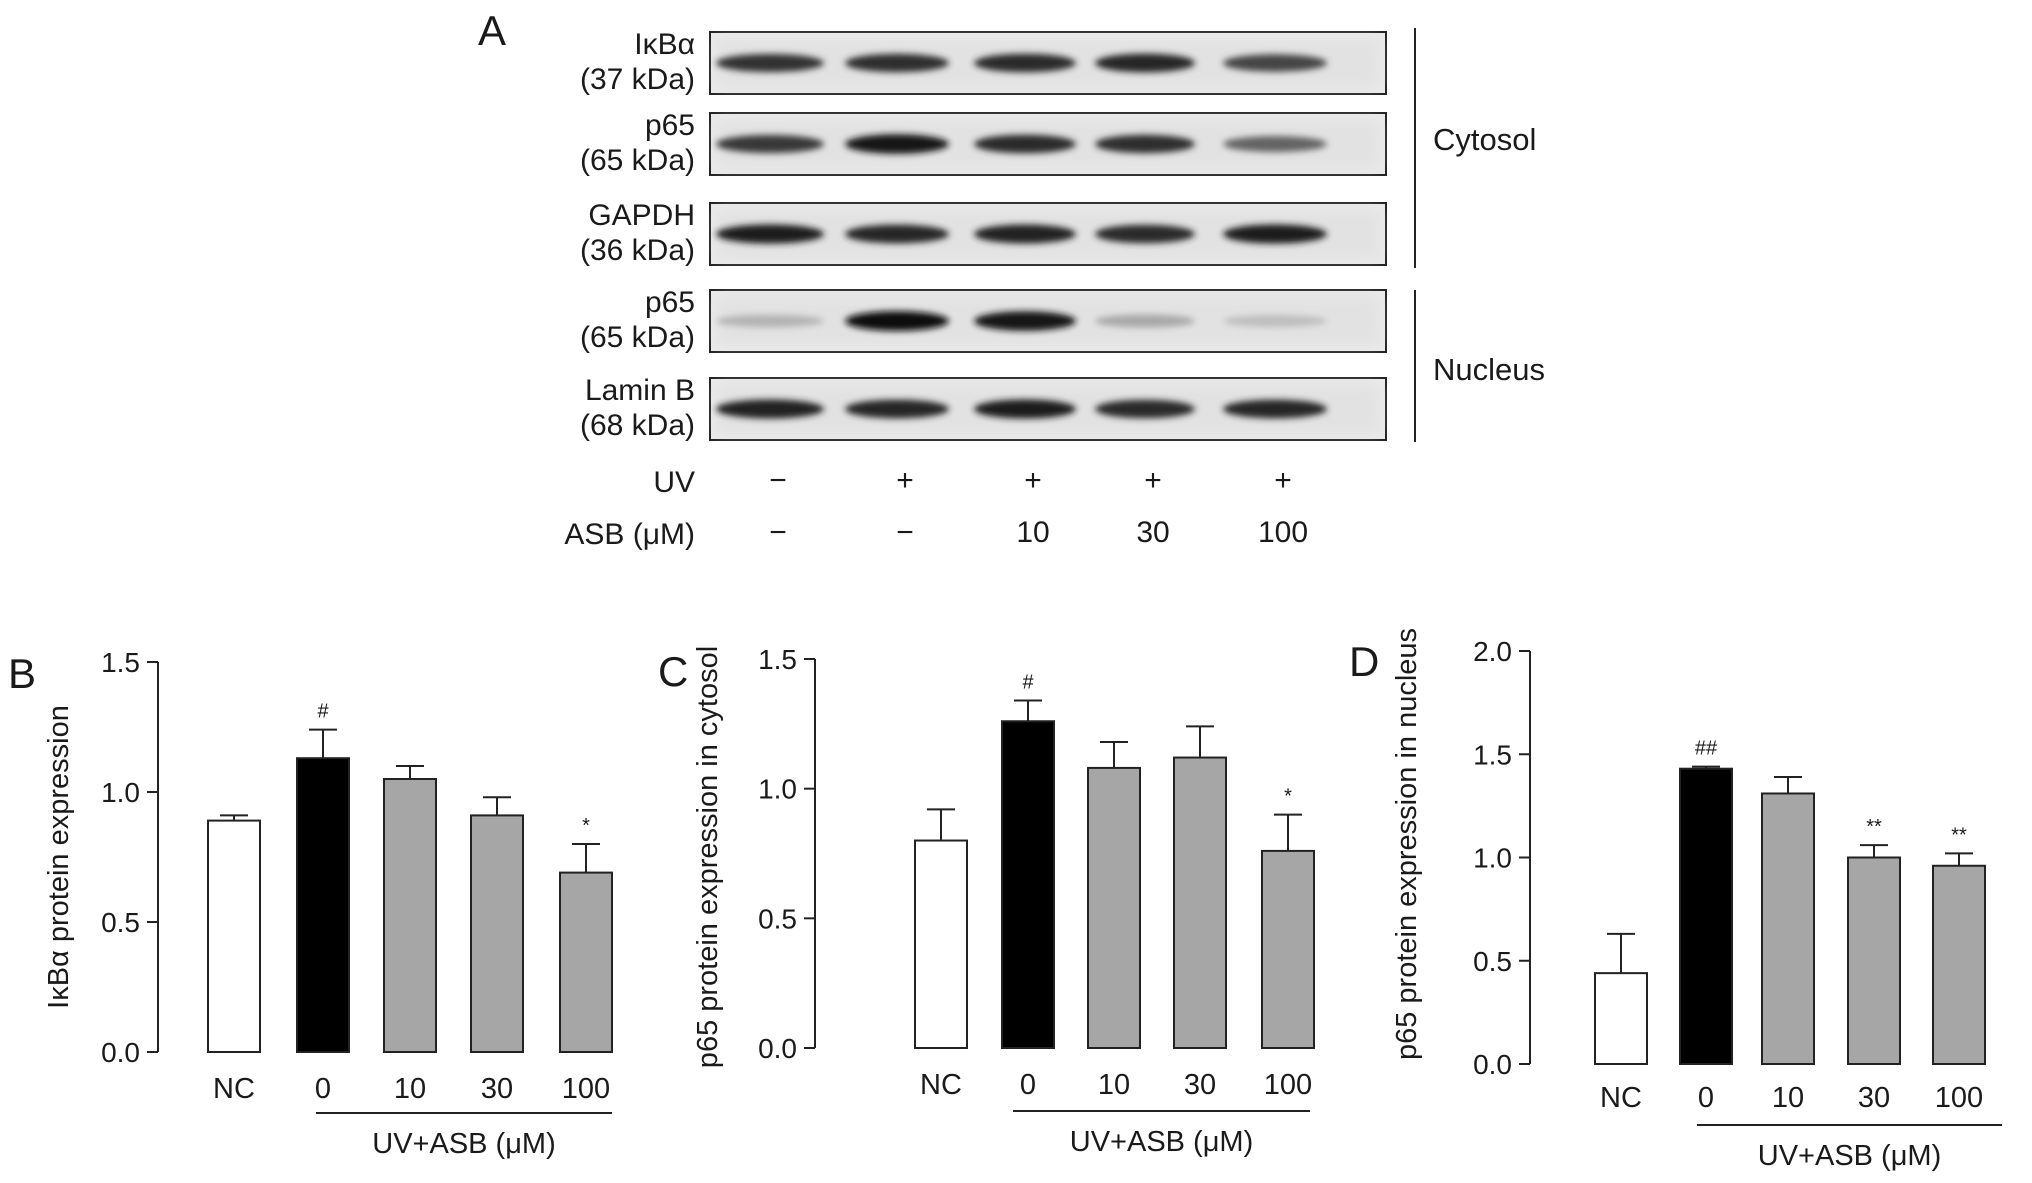 This screenshot has width=2032, height=1183. I want to click on y-tick-label: 2.0, so click(1492, 651).